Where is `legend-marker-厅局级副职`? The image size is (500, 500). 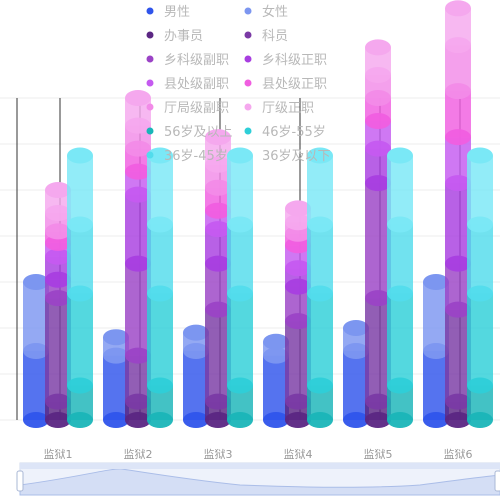
legend-marker-厅局级副职 is located at coordinates (150, 107).